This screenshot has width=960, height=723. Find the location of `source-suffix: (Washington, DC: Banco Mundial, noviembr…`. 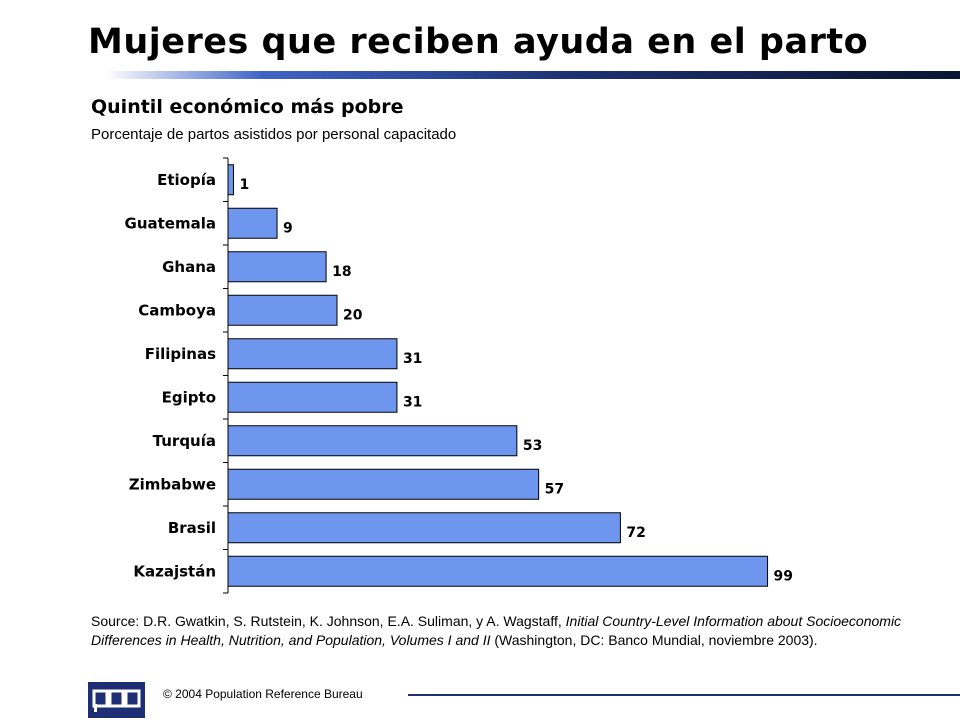

source-suffix: (Washington, DC: Banco Mundial, noviembr… is located at coordinates (654, 640).